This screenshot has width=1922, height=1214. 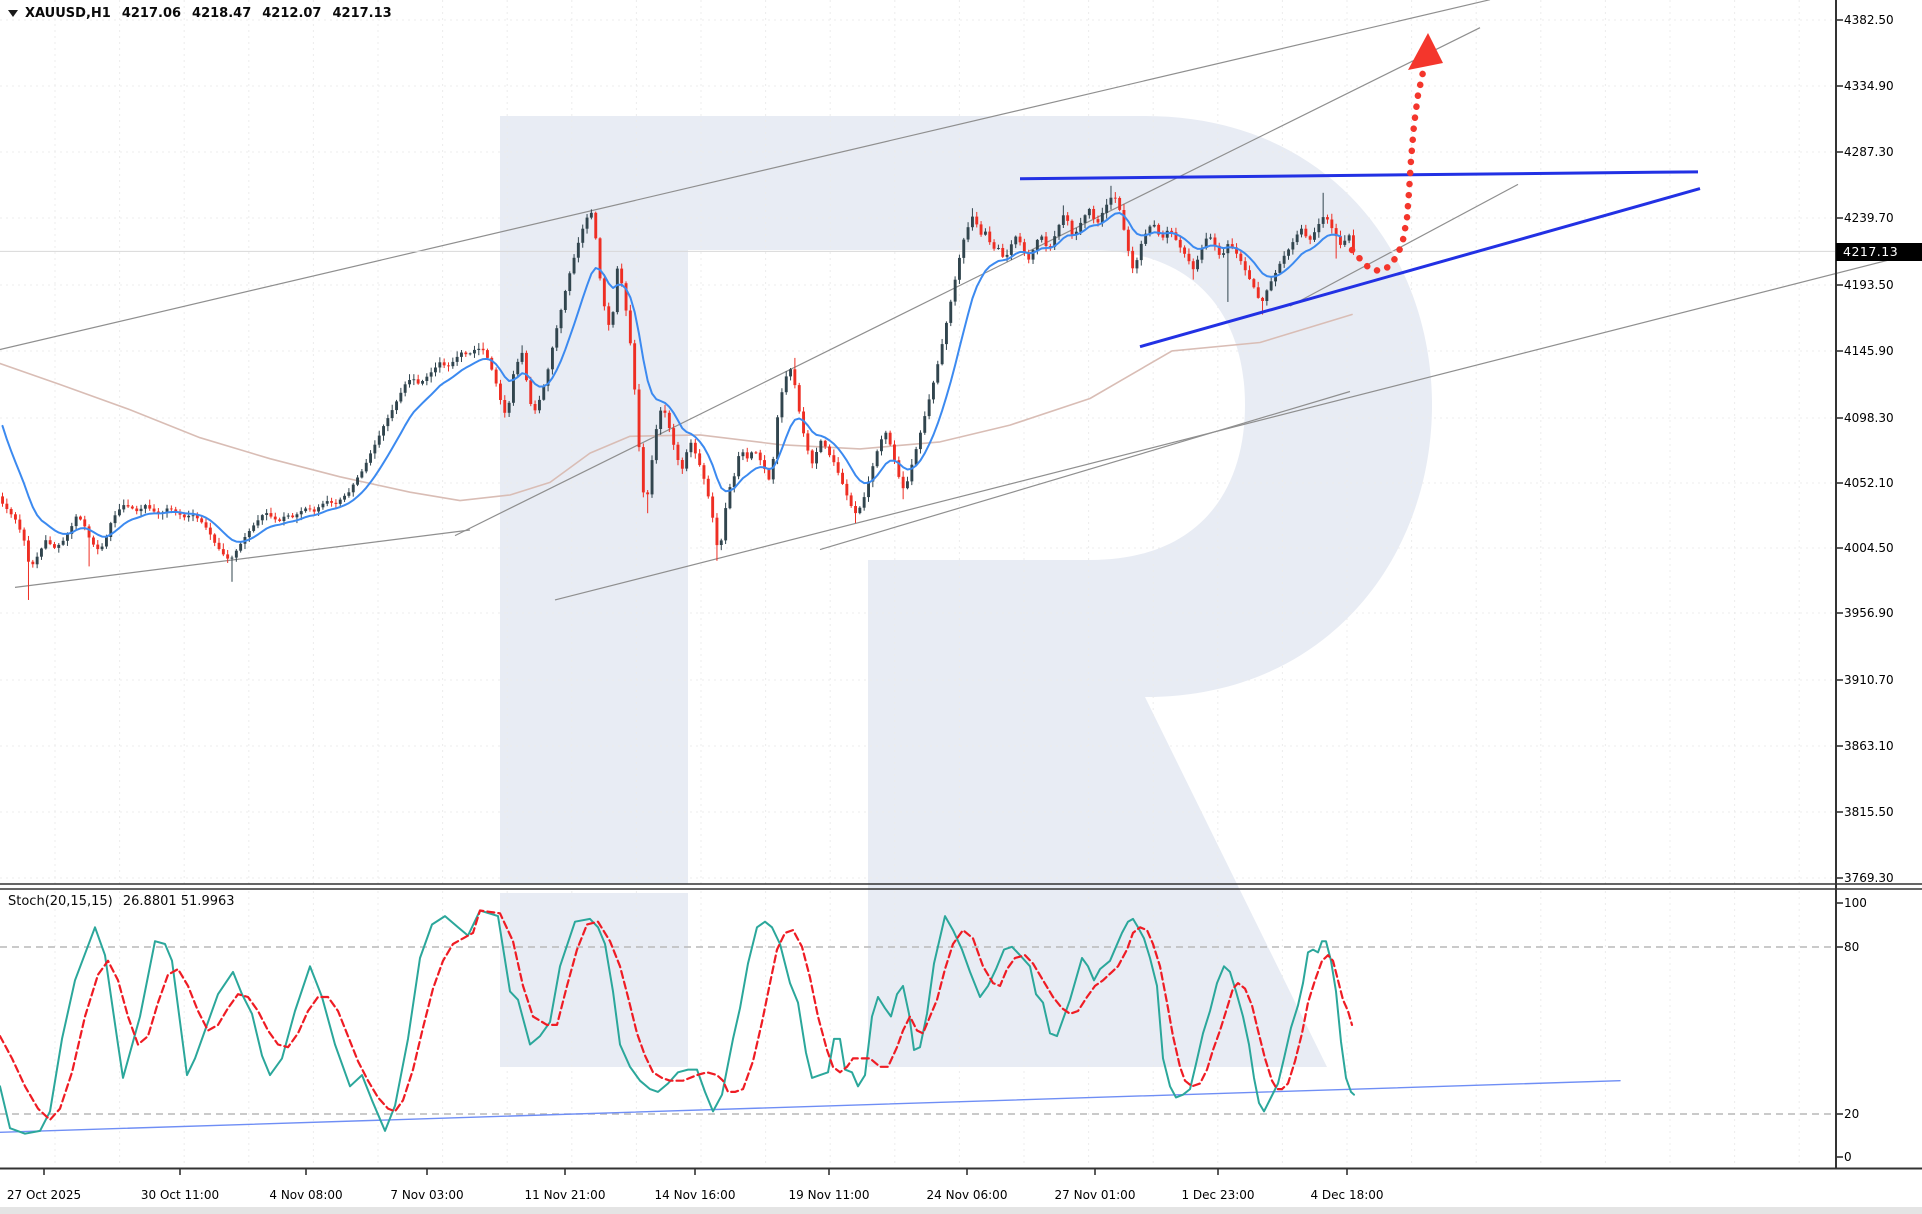 I want to click on price-axis-label: 3769.30, so click(x=1869, y=878).